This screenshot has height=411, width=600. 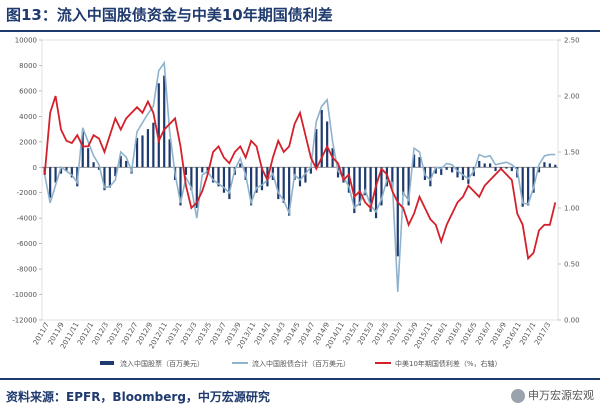 What do you see at coordinates (448, 363) in the screenshot?
I see `legend-label: 中美10年期国债利差（%，右轴）` at bounding box center [448, 363].